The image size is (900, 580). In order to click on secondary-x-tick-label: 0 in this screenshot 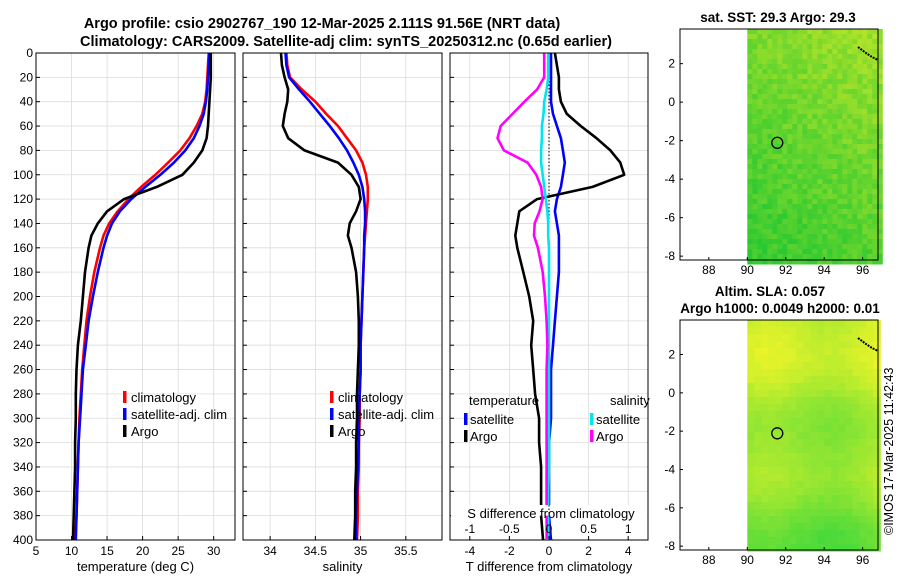, I will do `click(549, 529)`.